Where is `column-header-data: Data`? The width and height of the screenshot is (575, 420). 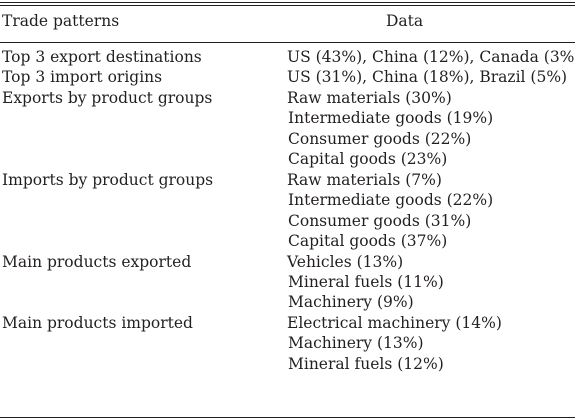
column-header-data: Data is located at coordinates (405, 21).